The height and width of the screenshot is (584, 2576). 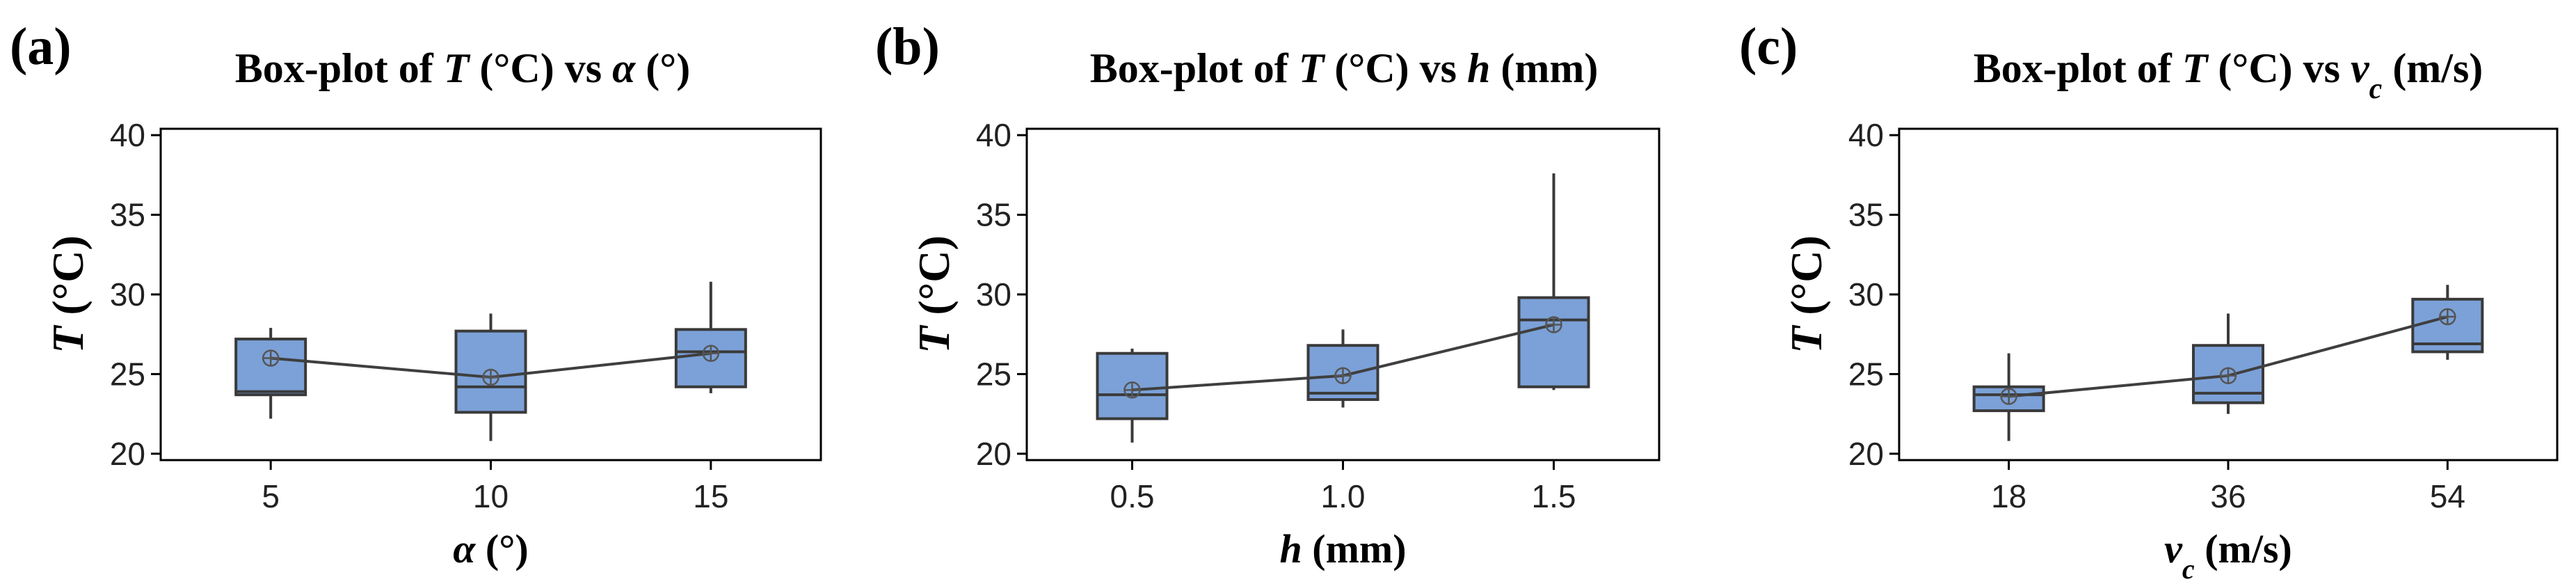 I want to click on x-tick-label: 1.5, so click(x=1554, y=496).